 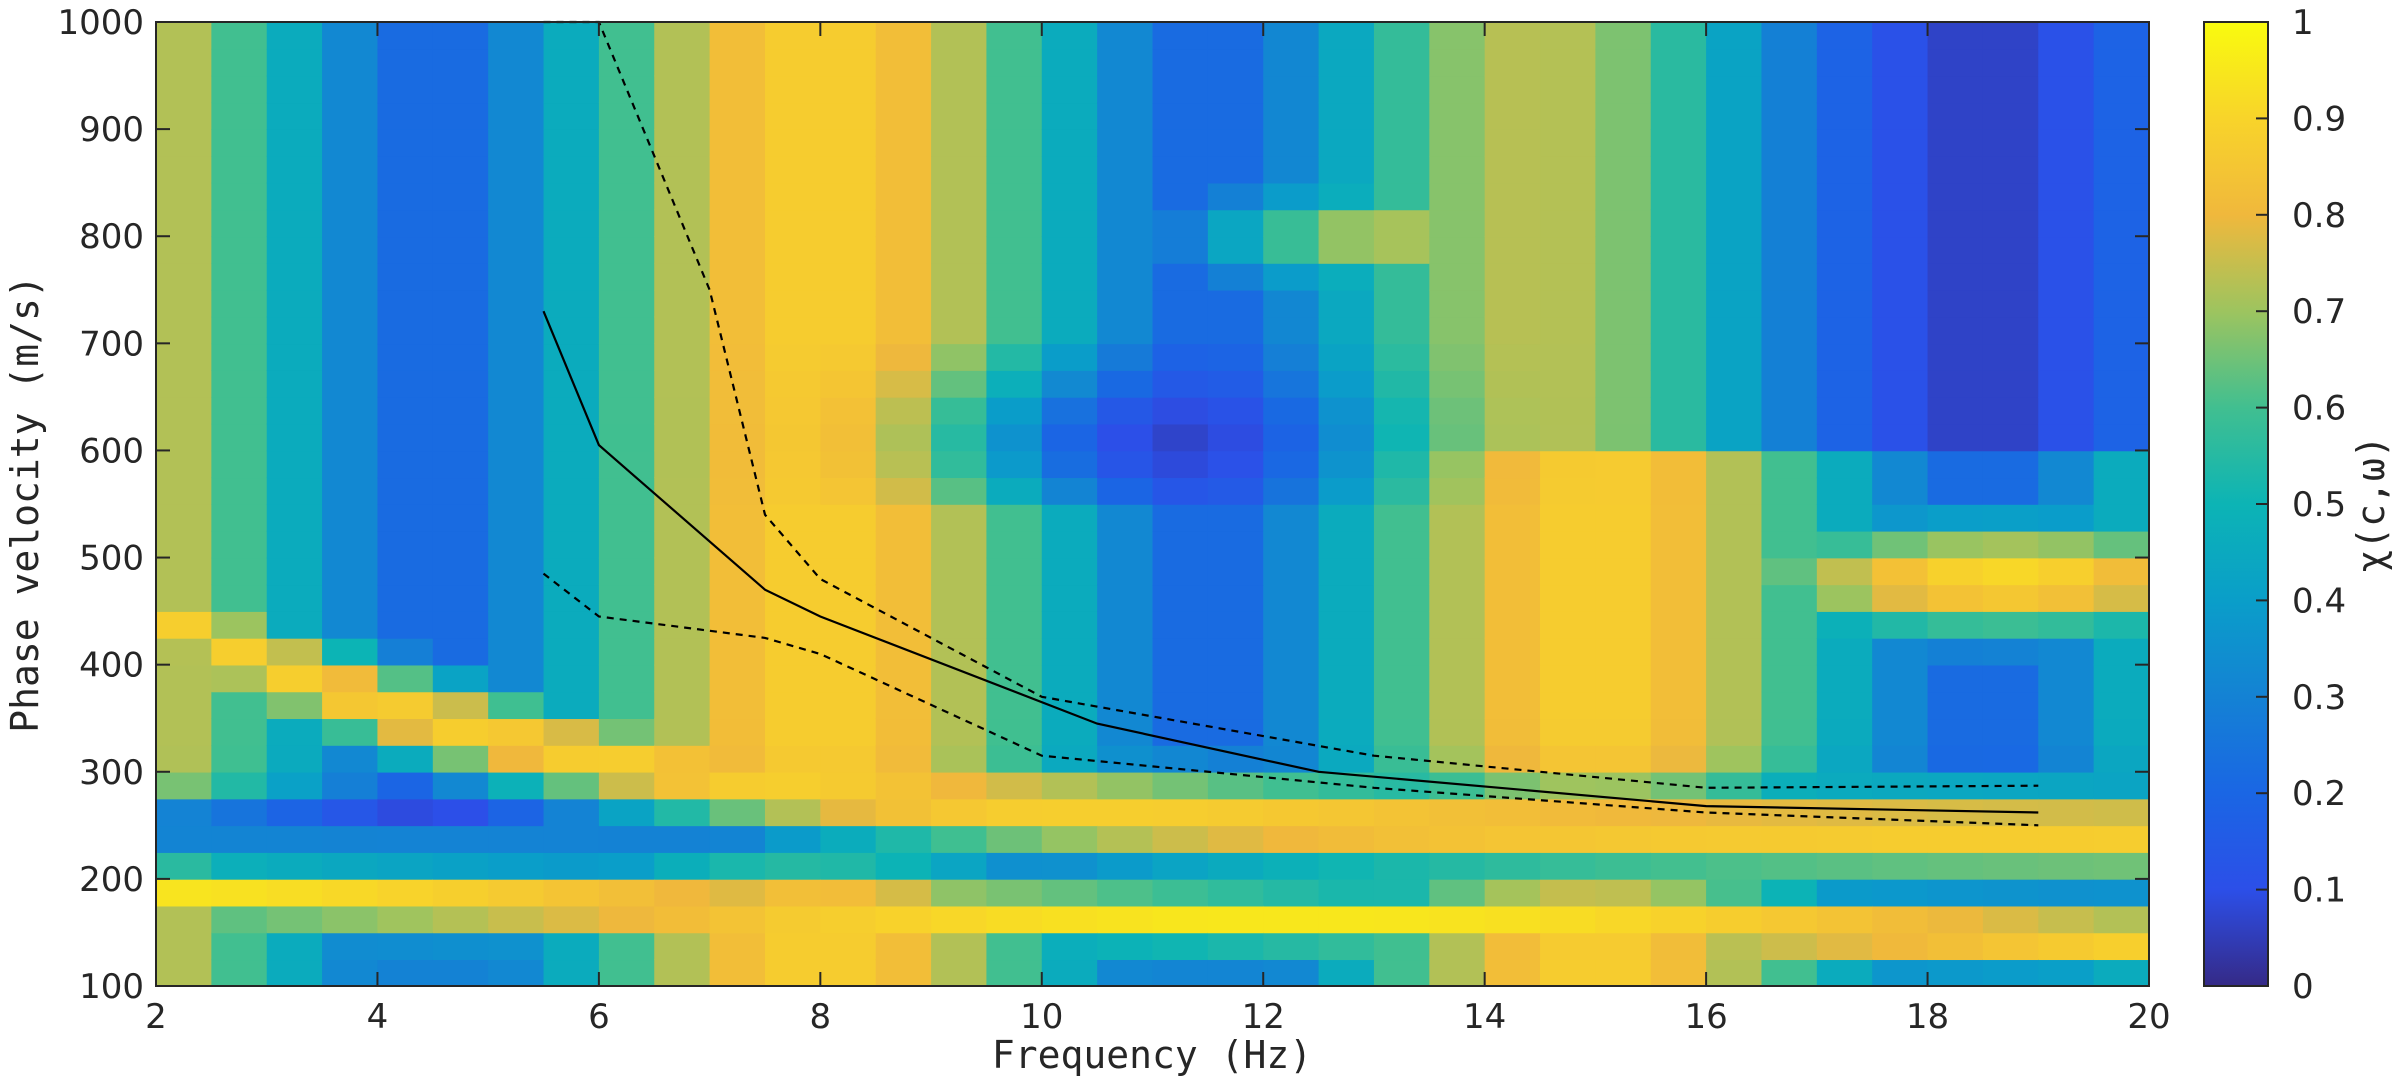 What do you see at coordinates (2303, 23) in the screenshot?
I see `colorbar-tick-label: 1` at bounding box center [2303, 23].